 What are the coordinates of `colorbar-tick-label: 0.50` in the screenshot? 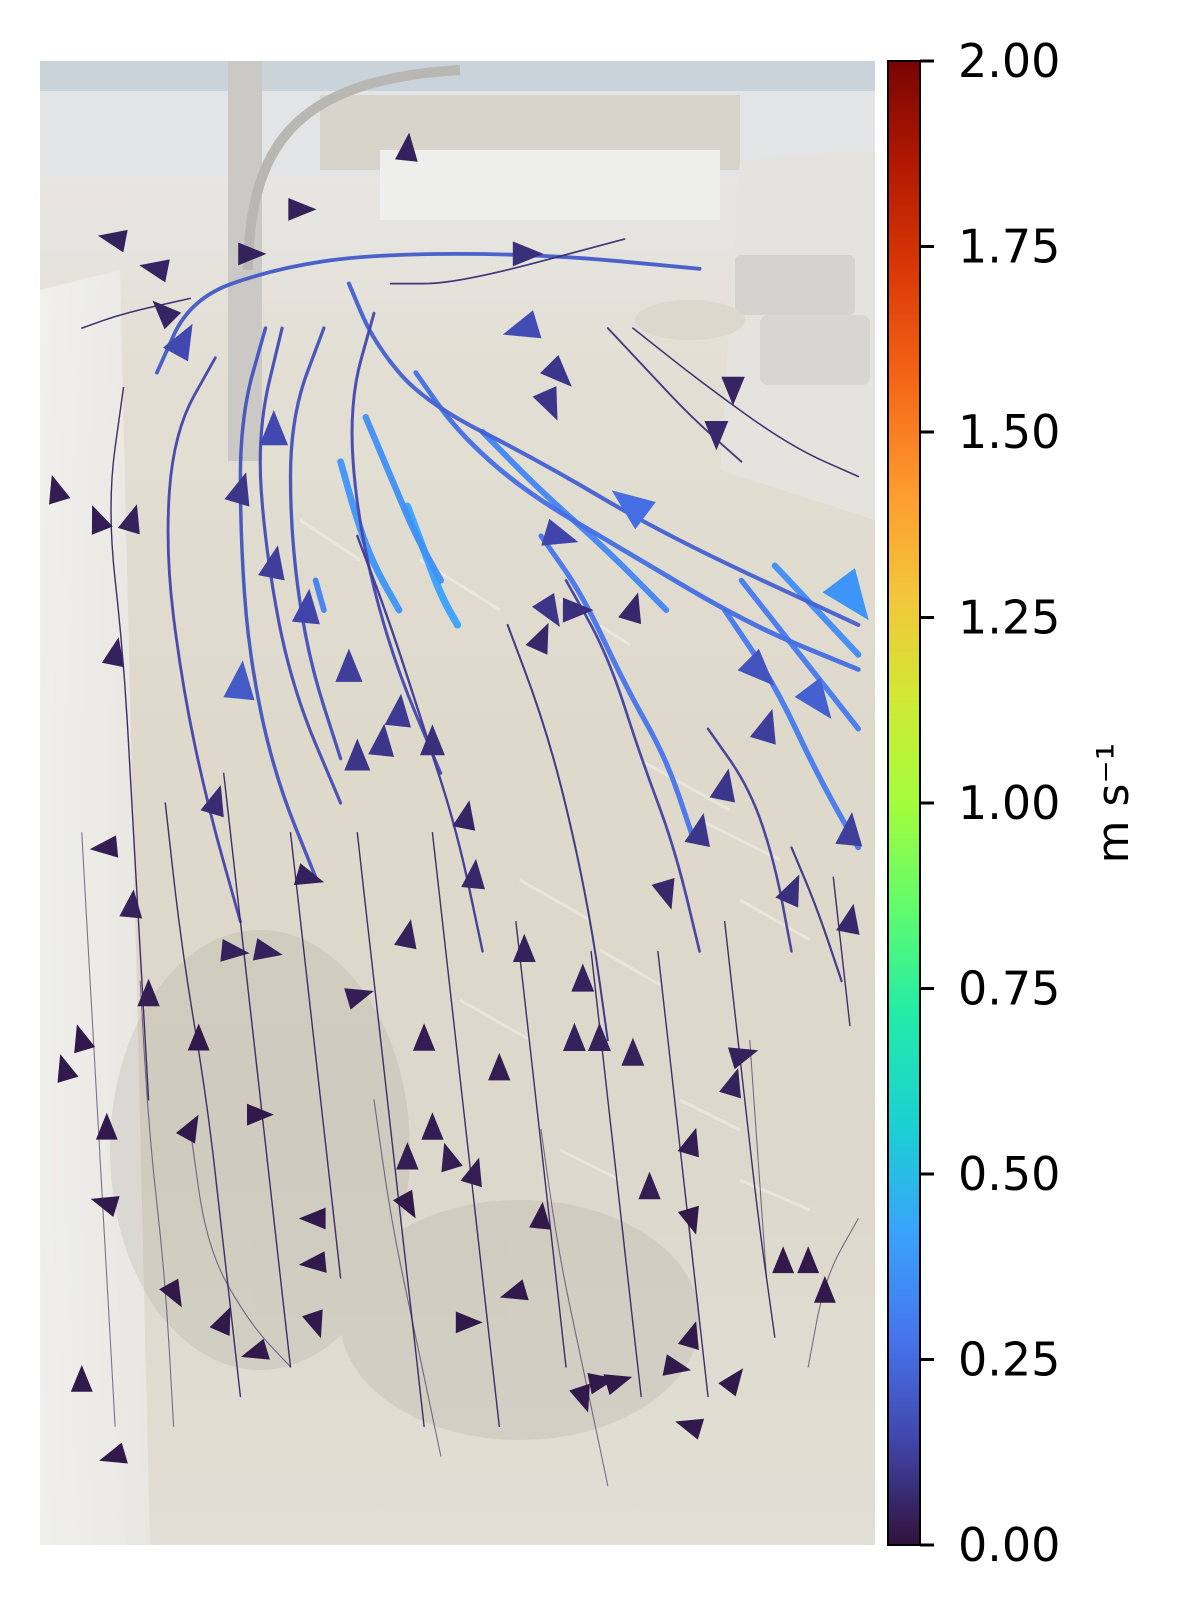 It's located at (1009, 1174).